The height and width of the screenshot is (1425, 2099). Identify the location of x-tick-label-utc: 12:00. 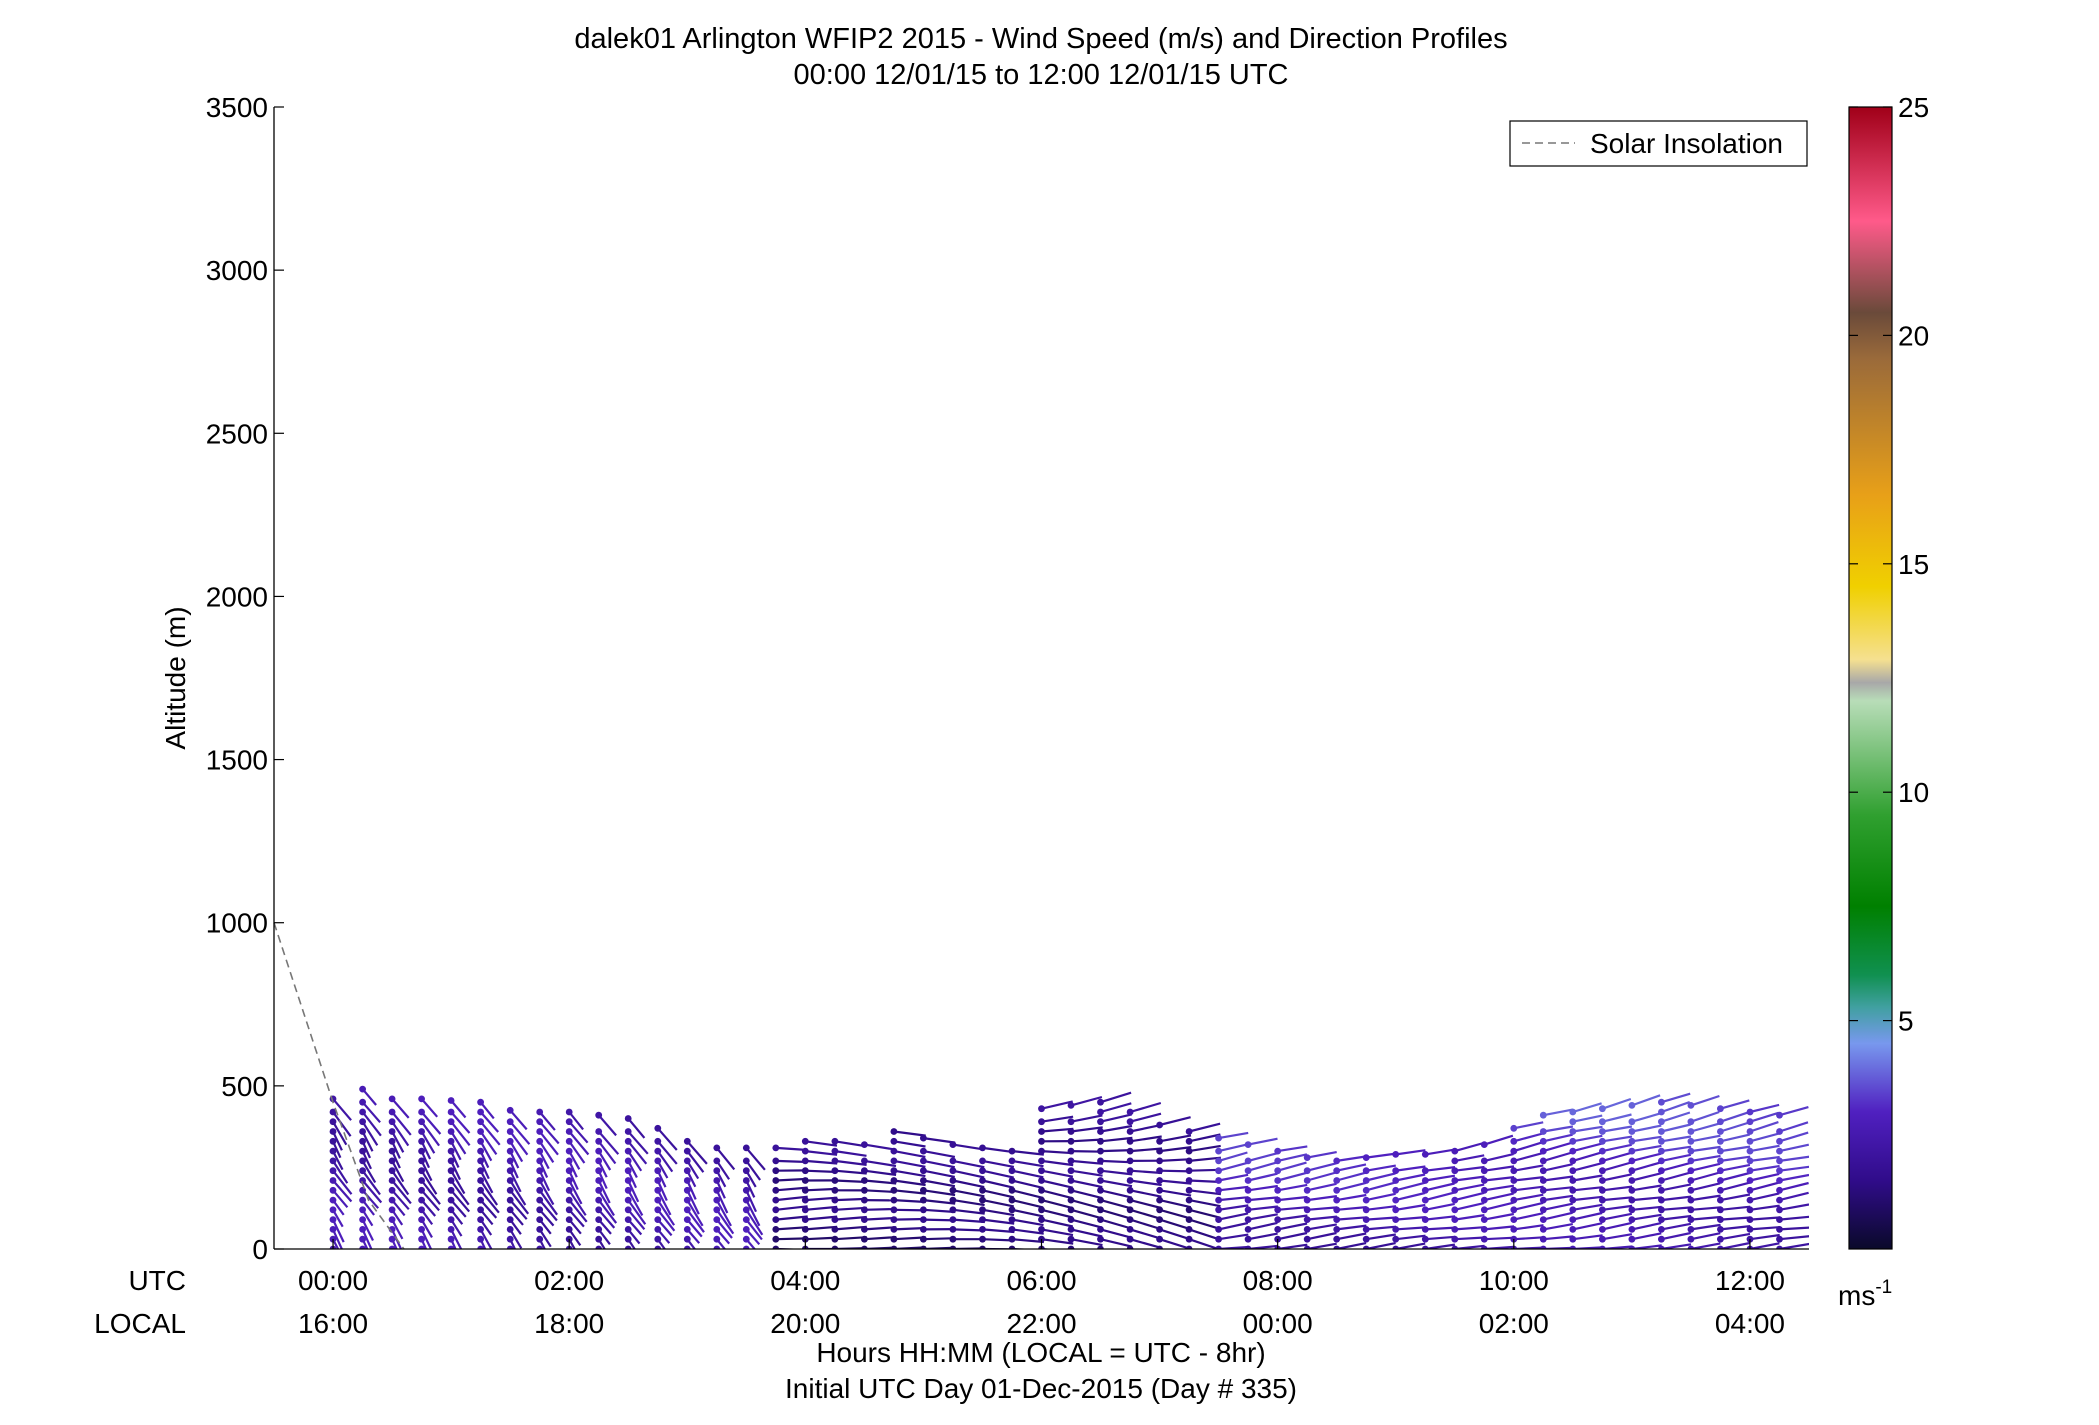
(1750, 1280).